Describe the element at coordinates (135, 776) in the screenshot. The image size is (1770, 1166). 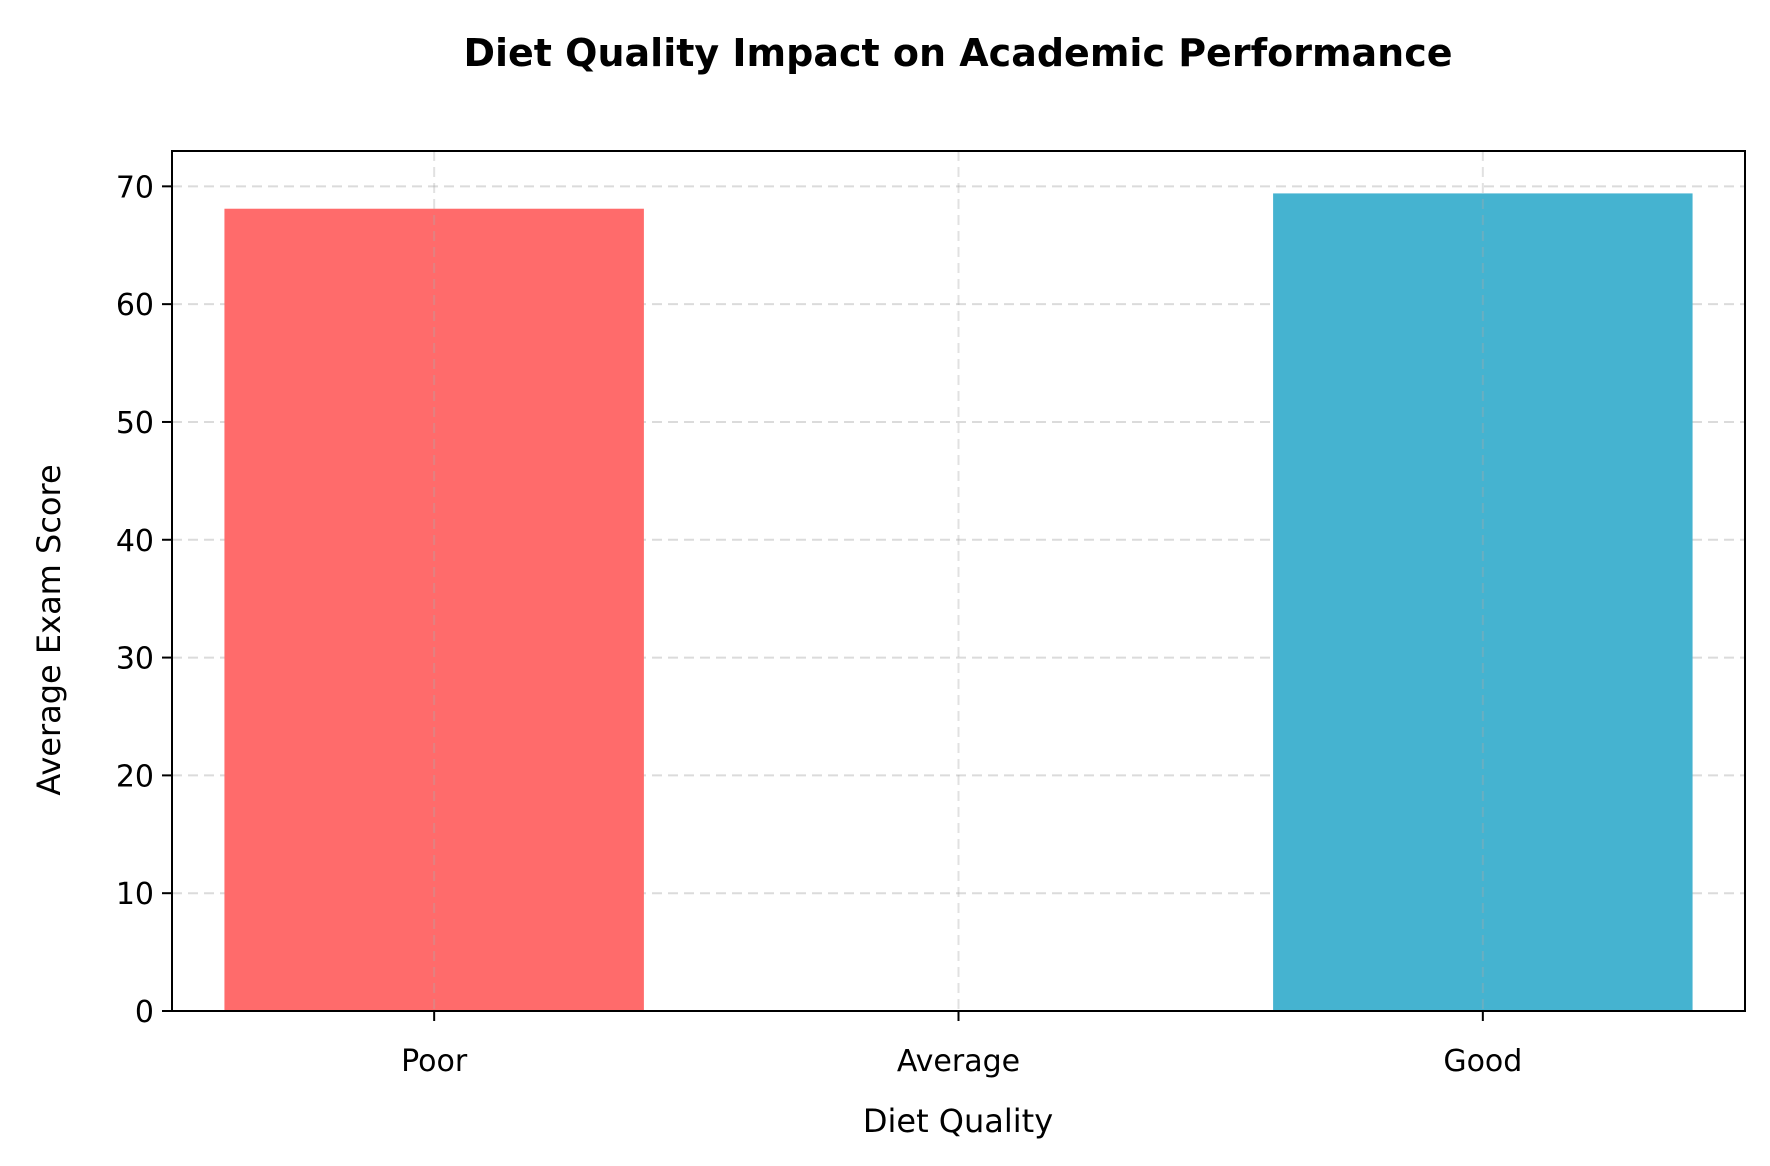
I see `y-tick-label: 20` at that location.